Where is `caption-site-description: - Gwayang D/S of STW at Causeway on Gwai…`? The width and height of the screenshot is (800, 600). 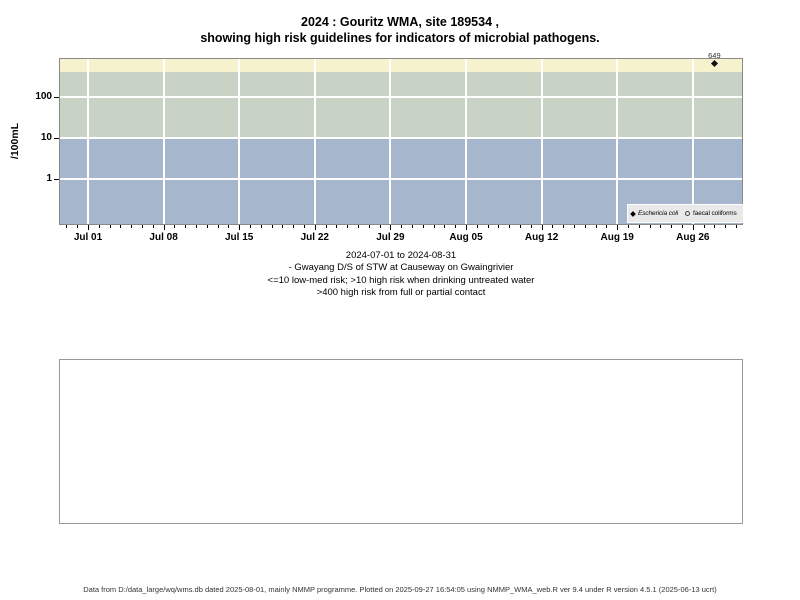 caption-site-description: - Gwayang D/S of STW at Causeway on Gwai… is located at coordinates (401, 268).